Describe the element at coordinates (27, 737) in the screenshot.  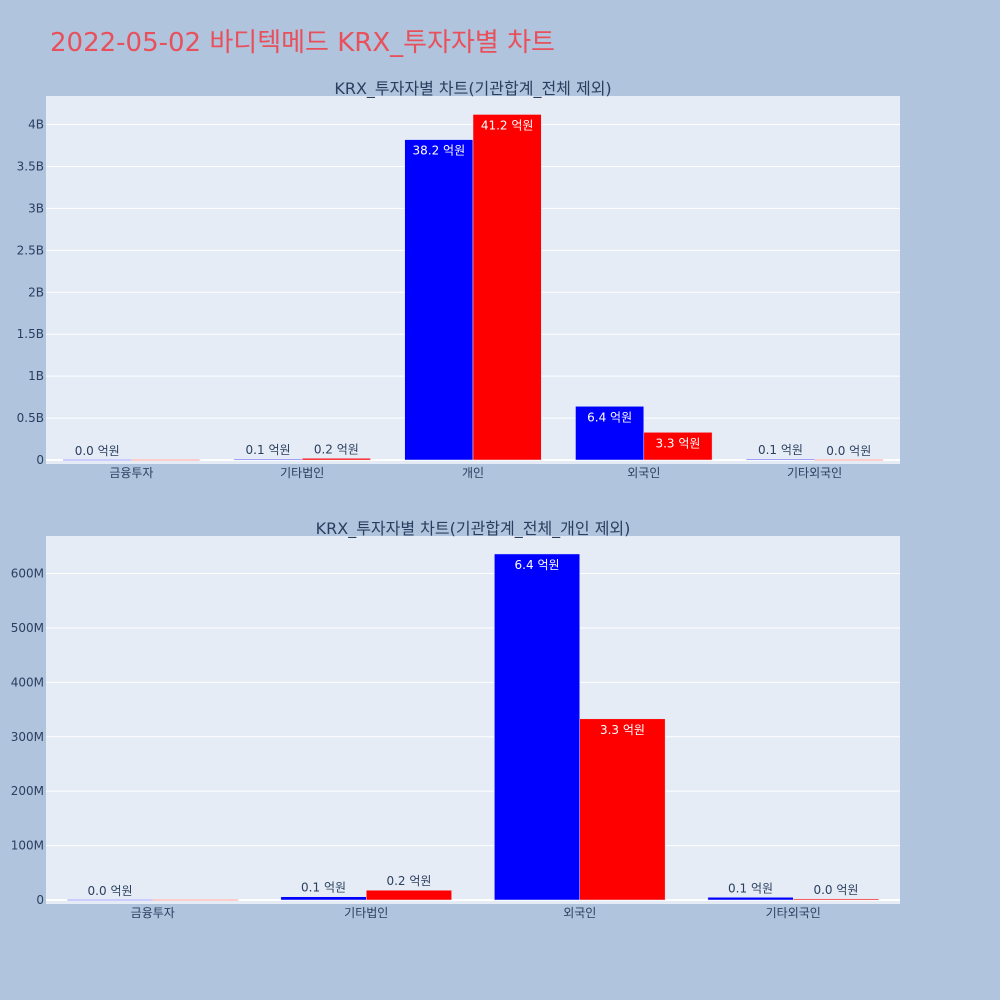
I see `y-tick-label: 300M` at that location.